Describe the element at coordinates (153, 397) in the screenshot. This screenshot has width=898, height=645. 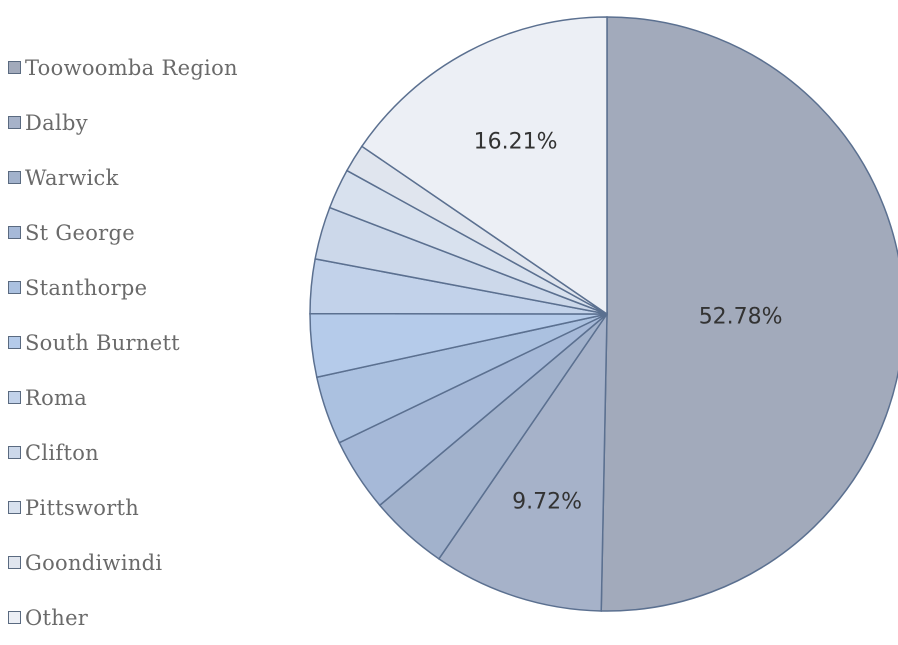
I see `legend-item-roma: Roma` at that location.